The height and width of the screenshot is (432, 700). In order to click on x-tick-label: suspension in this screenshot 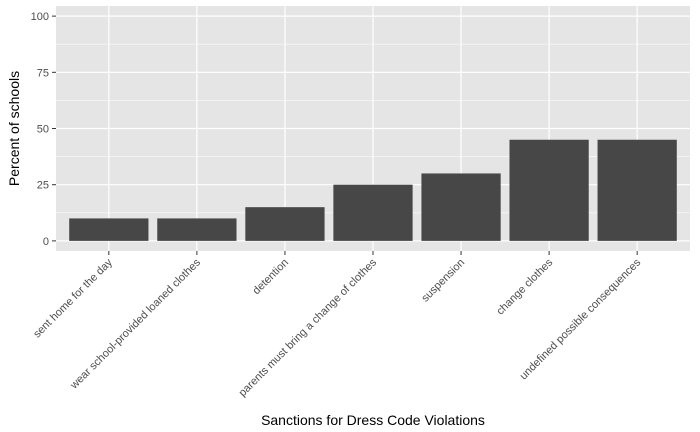, I will do `click(443, 281)`.